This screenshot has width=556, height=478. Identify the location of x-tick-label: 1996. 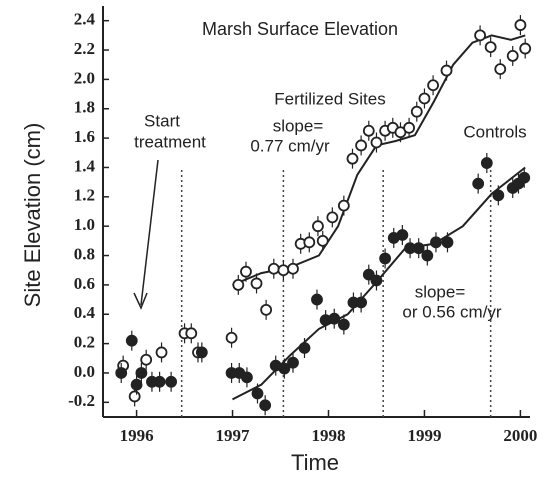
(137, 435).